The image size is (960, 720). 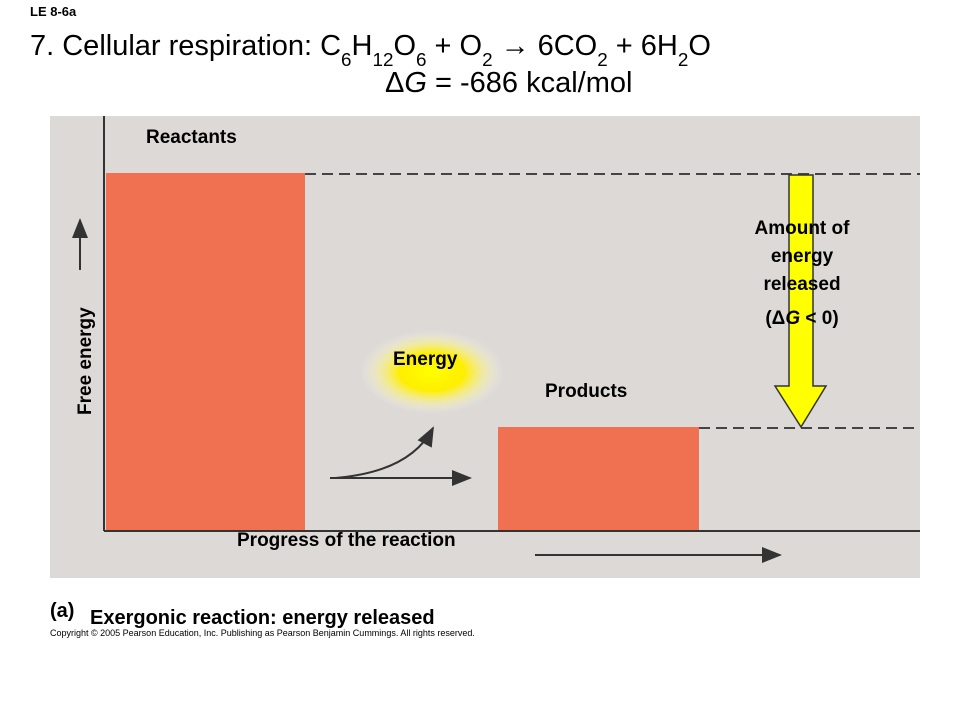 I want to click on released-line: released, so click(x=801, y=284).